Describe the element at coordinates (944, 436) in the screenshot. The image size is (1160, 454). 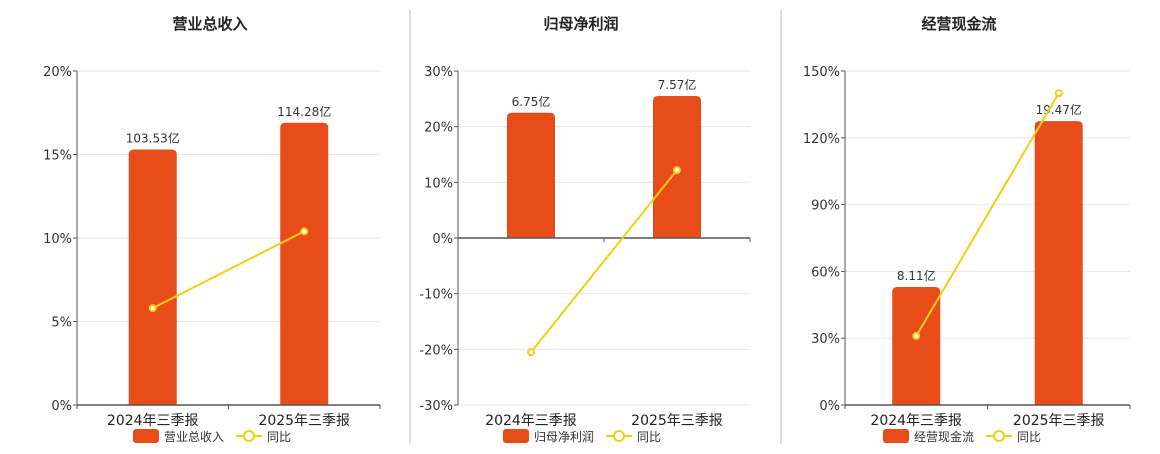
I see `legend-bar-label: 经营现金流` at that location.